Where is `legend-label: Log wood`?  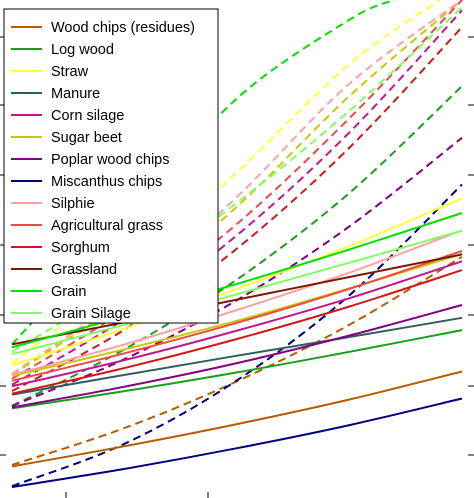
legend-label: Log wood is located at coordinates (82, 50).